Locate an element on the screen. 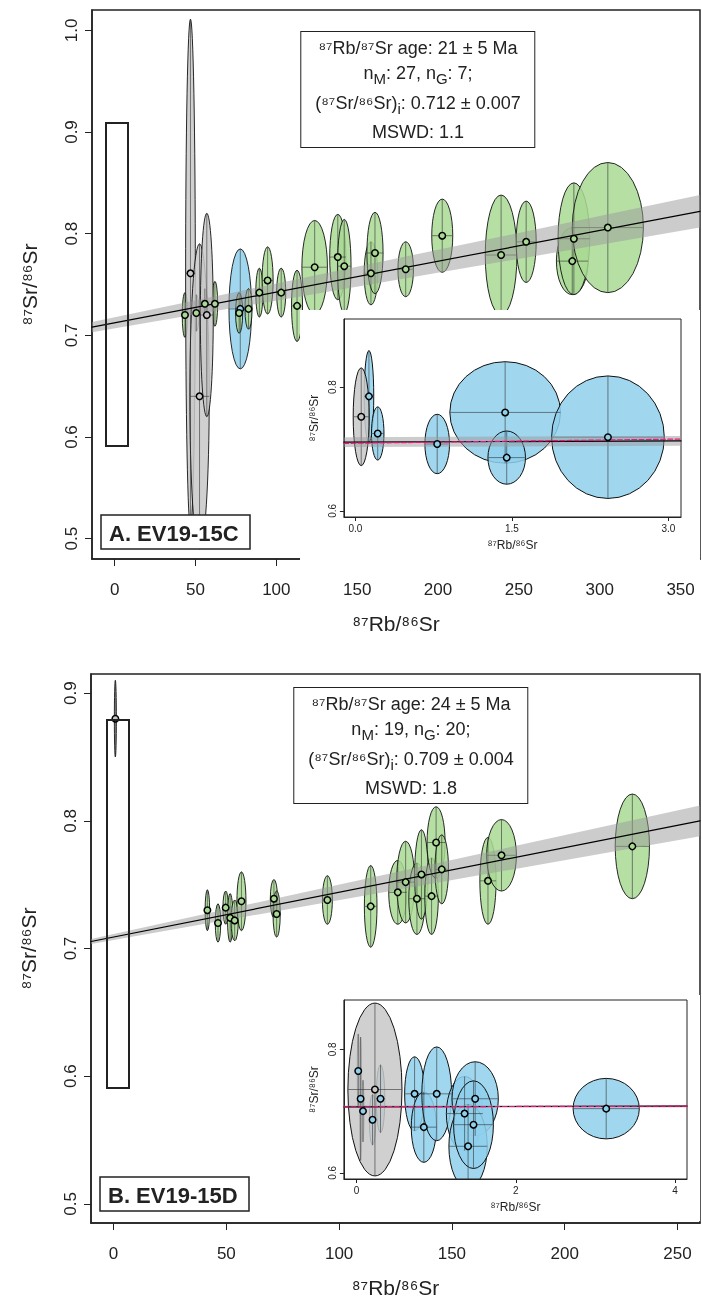  annotation: (⁸⁷Sr/⁸⁶Sr)$_{i}$: 0.712 ± 0.007 is located at coordinates (418, 105).